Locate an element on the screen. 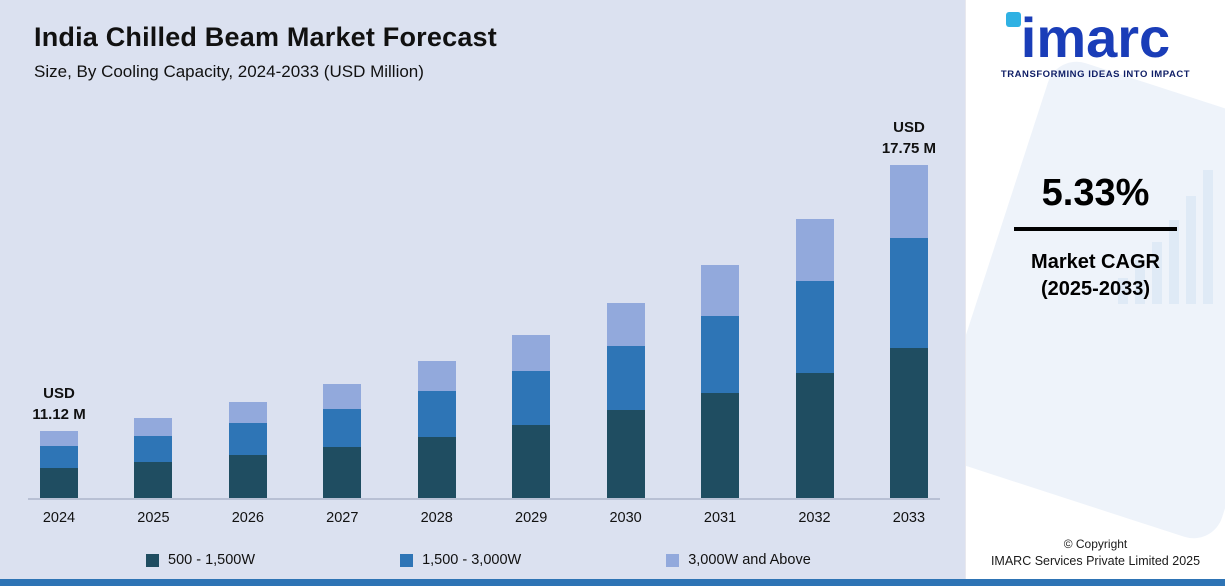 This screenshot has width=1225, height=586. x-axis-label-2027: 2027 is located at coordinates (342, 518).